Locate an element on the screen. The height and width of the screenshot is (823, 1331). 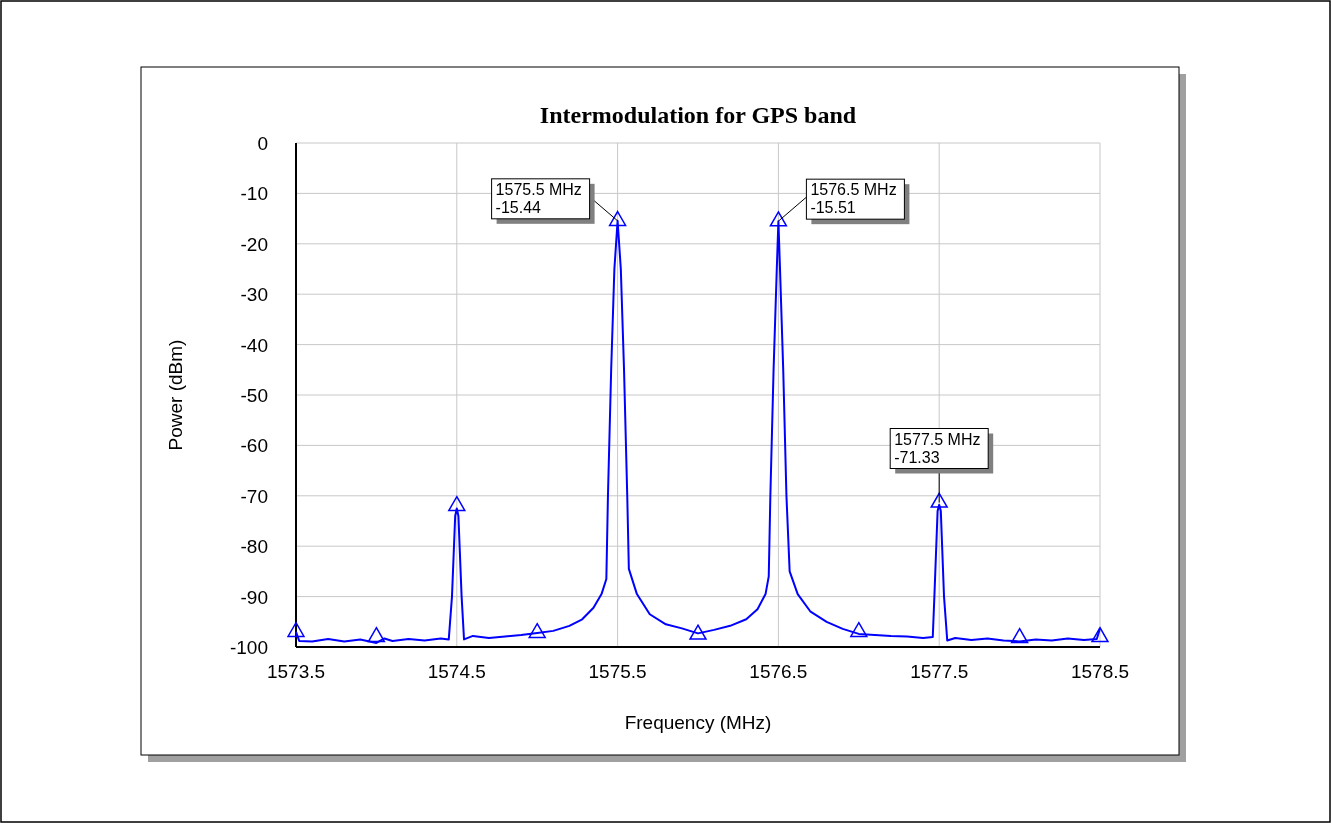
y-tick-label: -70 is located at coordinates (254, 496).